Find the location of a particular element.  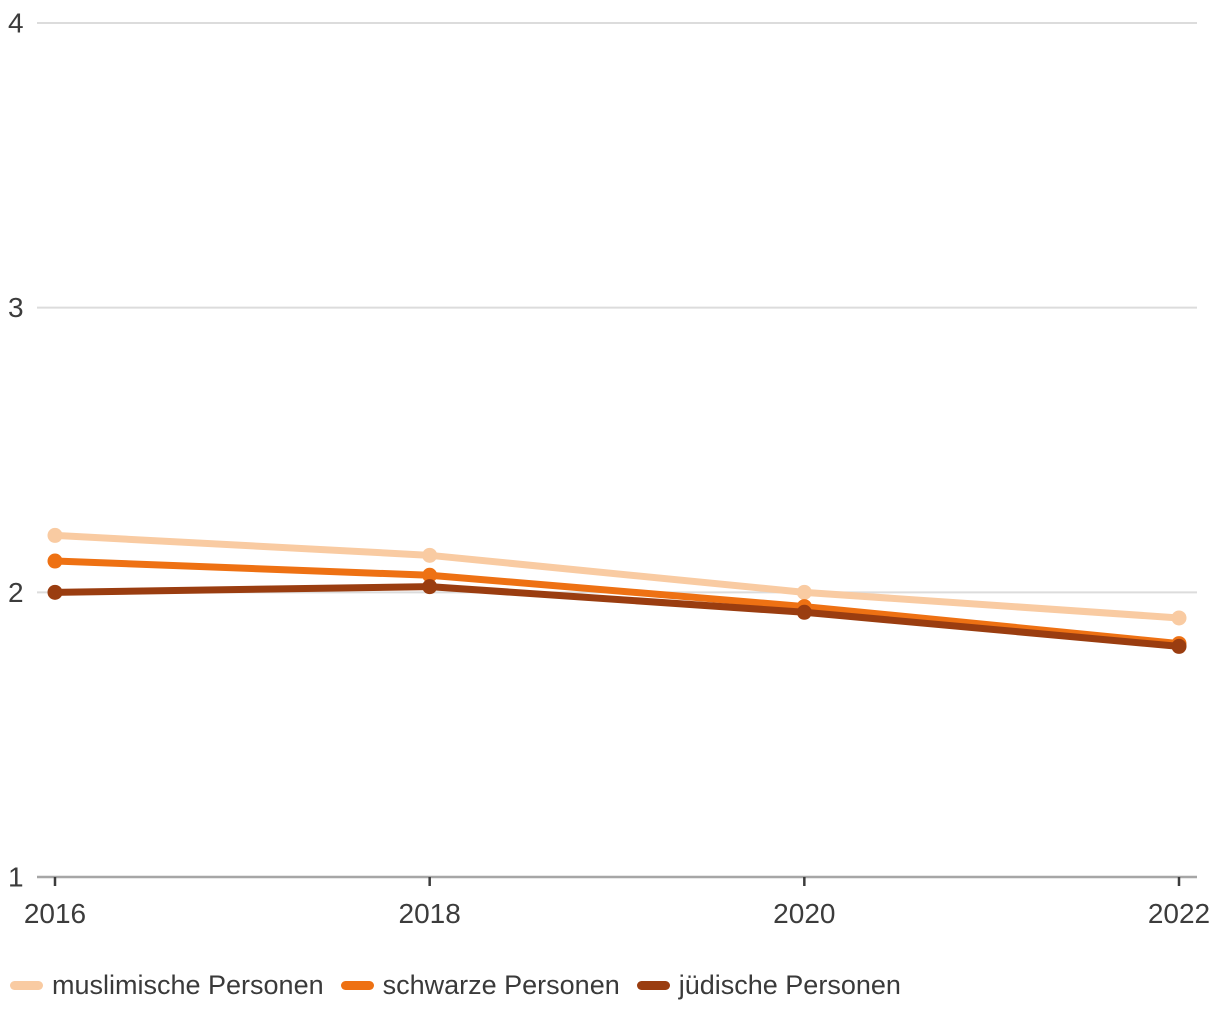

legend-item-schwarze-personen: schwarze Personen is located at coordinates (480, 985).